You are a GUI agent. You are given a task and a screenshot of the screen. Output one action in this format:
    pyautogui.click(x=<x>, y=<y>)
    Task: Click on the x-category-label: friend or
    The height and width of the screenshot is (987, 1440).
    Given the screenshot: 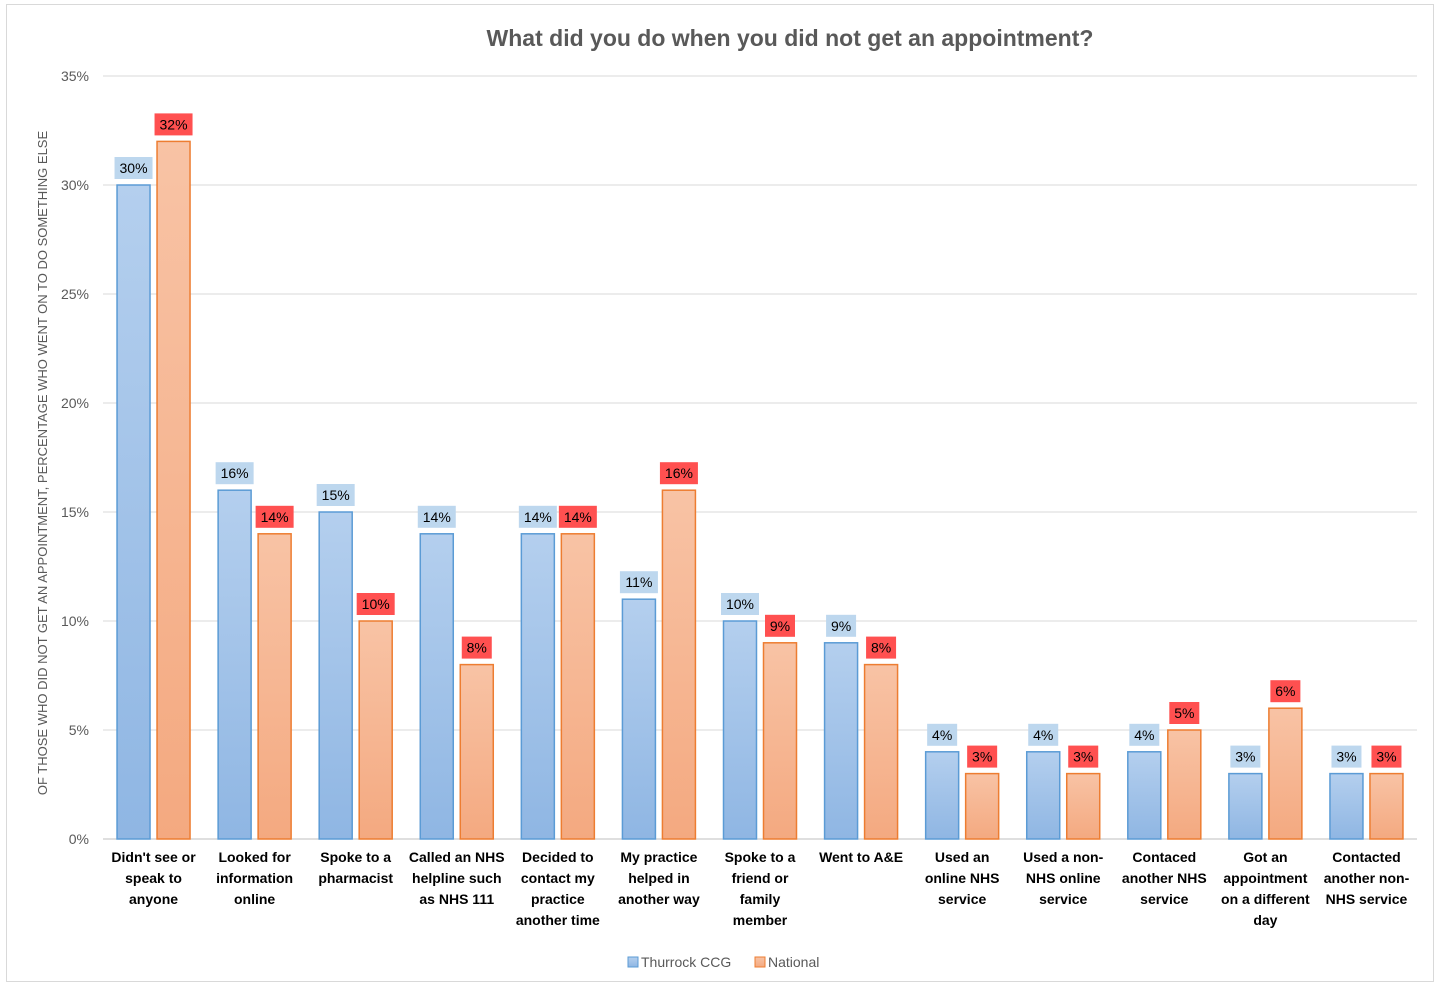 What is the action you would take?
    pyautogui.click(x=760, y=878)
    